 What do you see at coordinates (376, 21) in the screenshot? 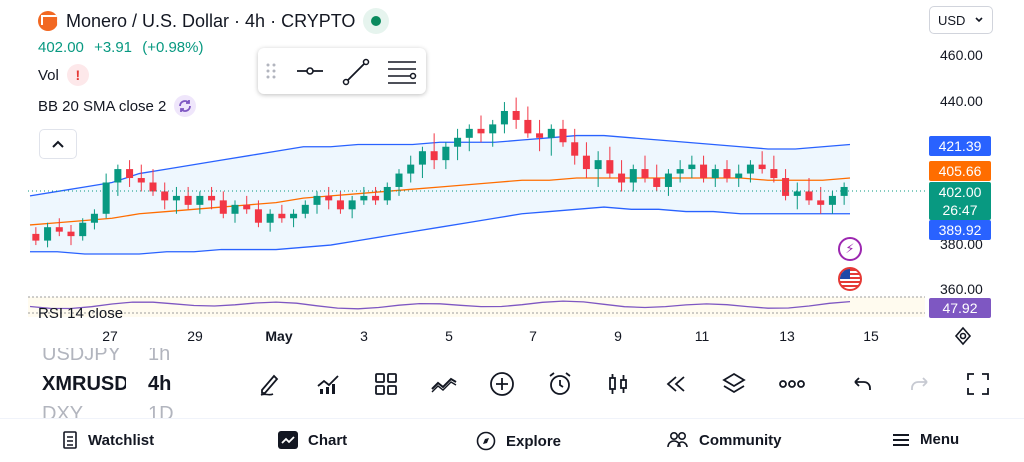
I see `market-open-dot-icon` at bounding box center [376, 21].